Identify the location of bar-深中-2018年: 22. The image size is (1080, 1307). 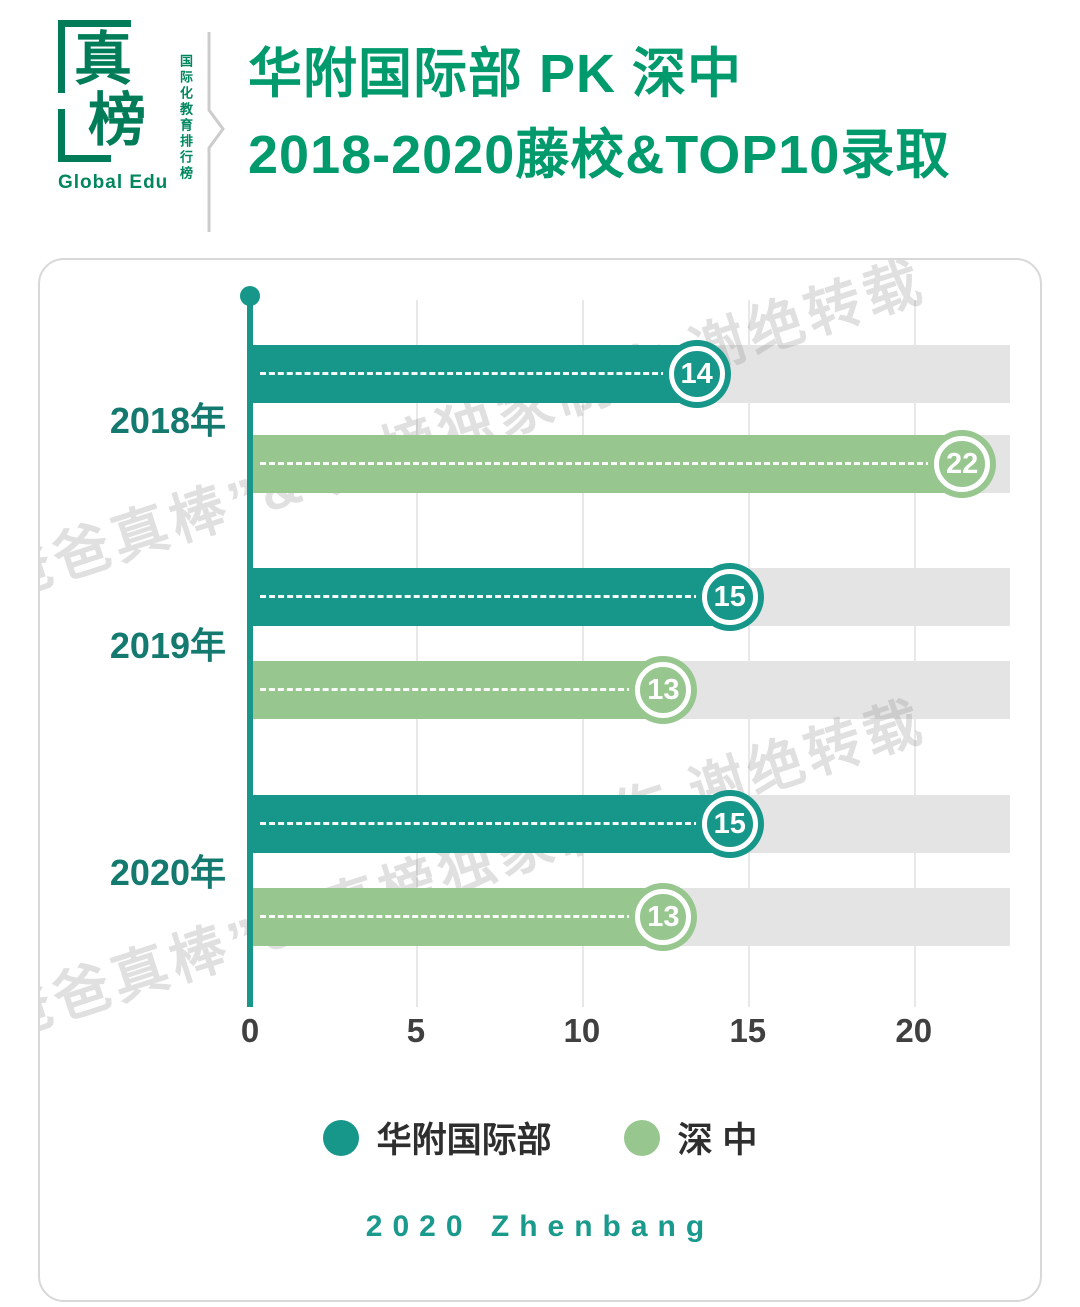
(620, 464).